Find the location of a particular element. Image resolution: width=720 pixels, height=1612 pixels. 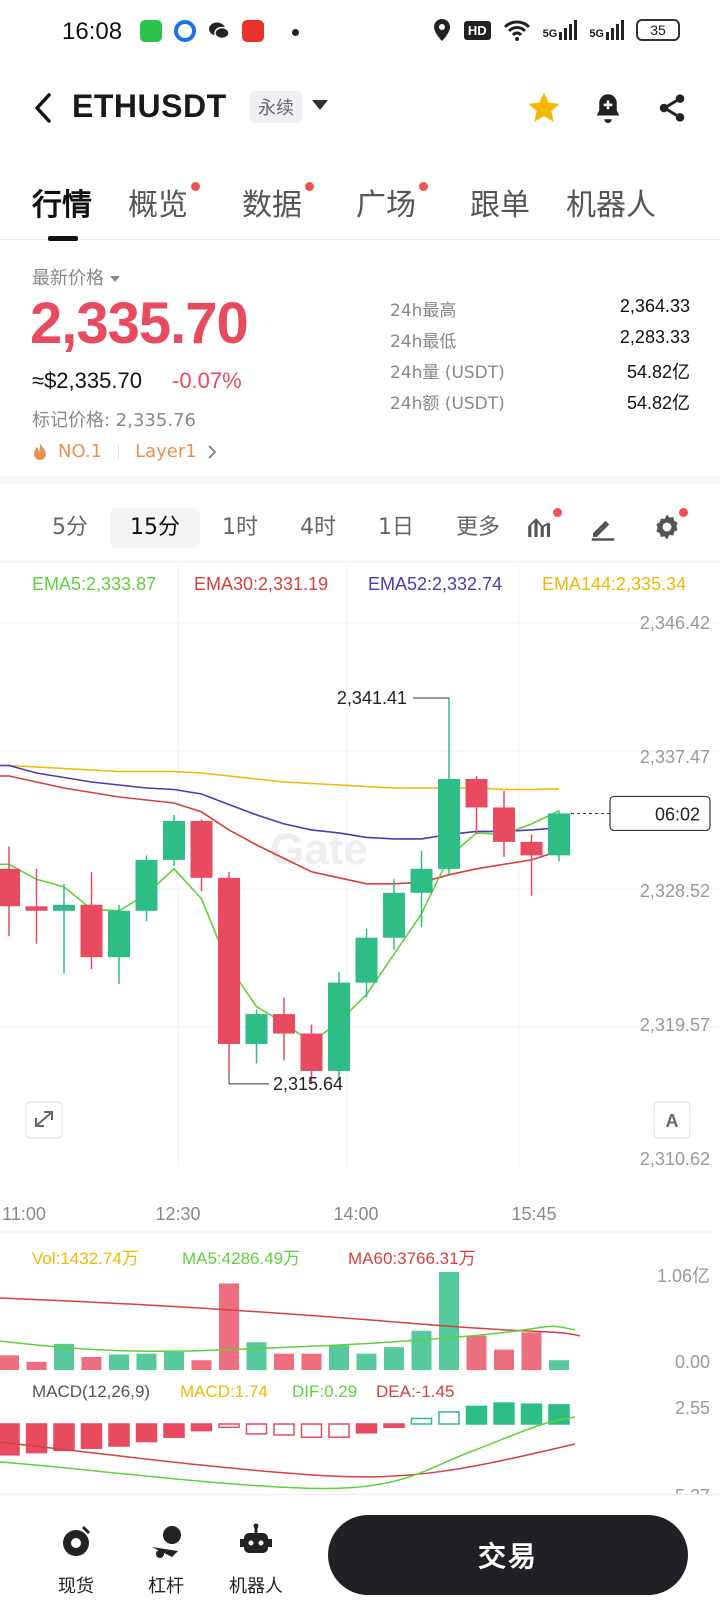

indicators-icon is located at coordinates (544, 526).